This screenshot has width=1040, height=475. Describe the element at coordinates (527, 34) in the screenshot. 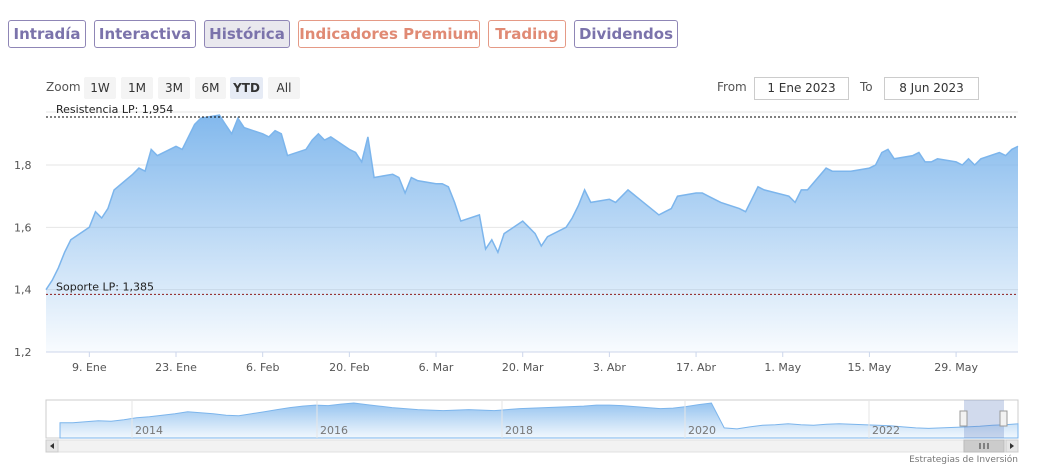

I see `tab-trading: Trading` at that location.